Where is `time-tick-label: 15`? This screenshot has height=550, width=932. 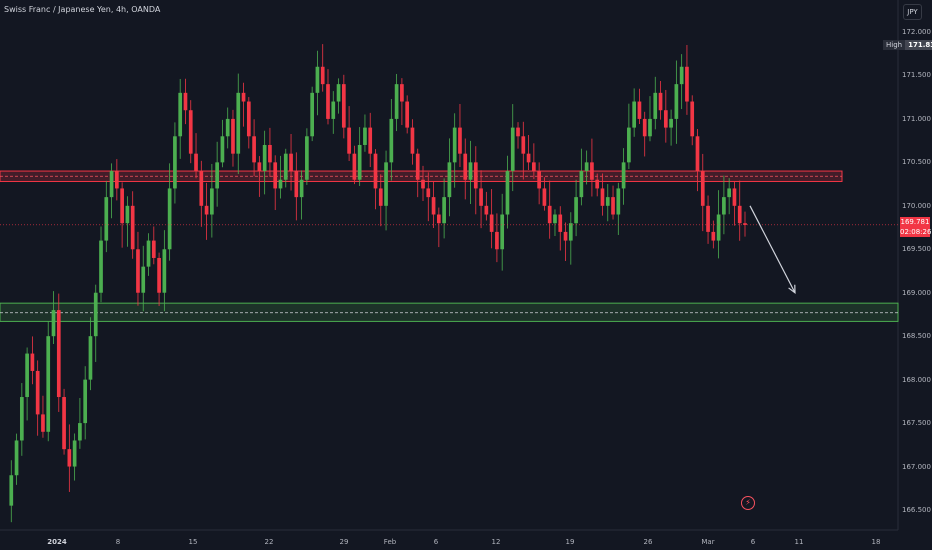
time-tick-label: 15 is located at coordinates (193, 542).